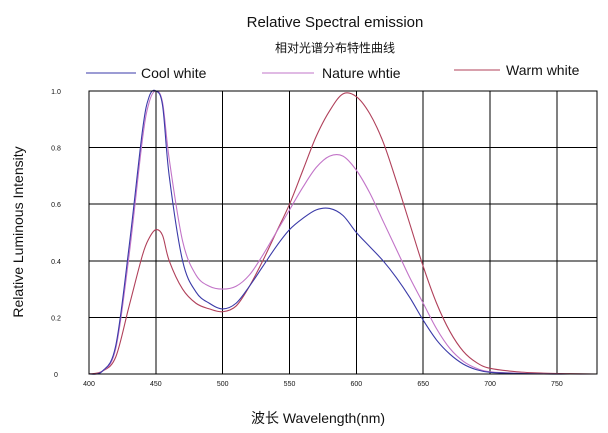 This screenshot has height=433, width=608. Describe the element at coordinates (89, 384) in the screenshot. I see `x-tick-label: 400` at that location.